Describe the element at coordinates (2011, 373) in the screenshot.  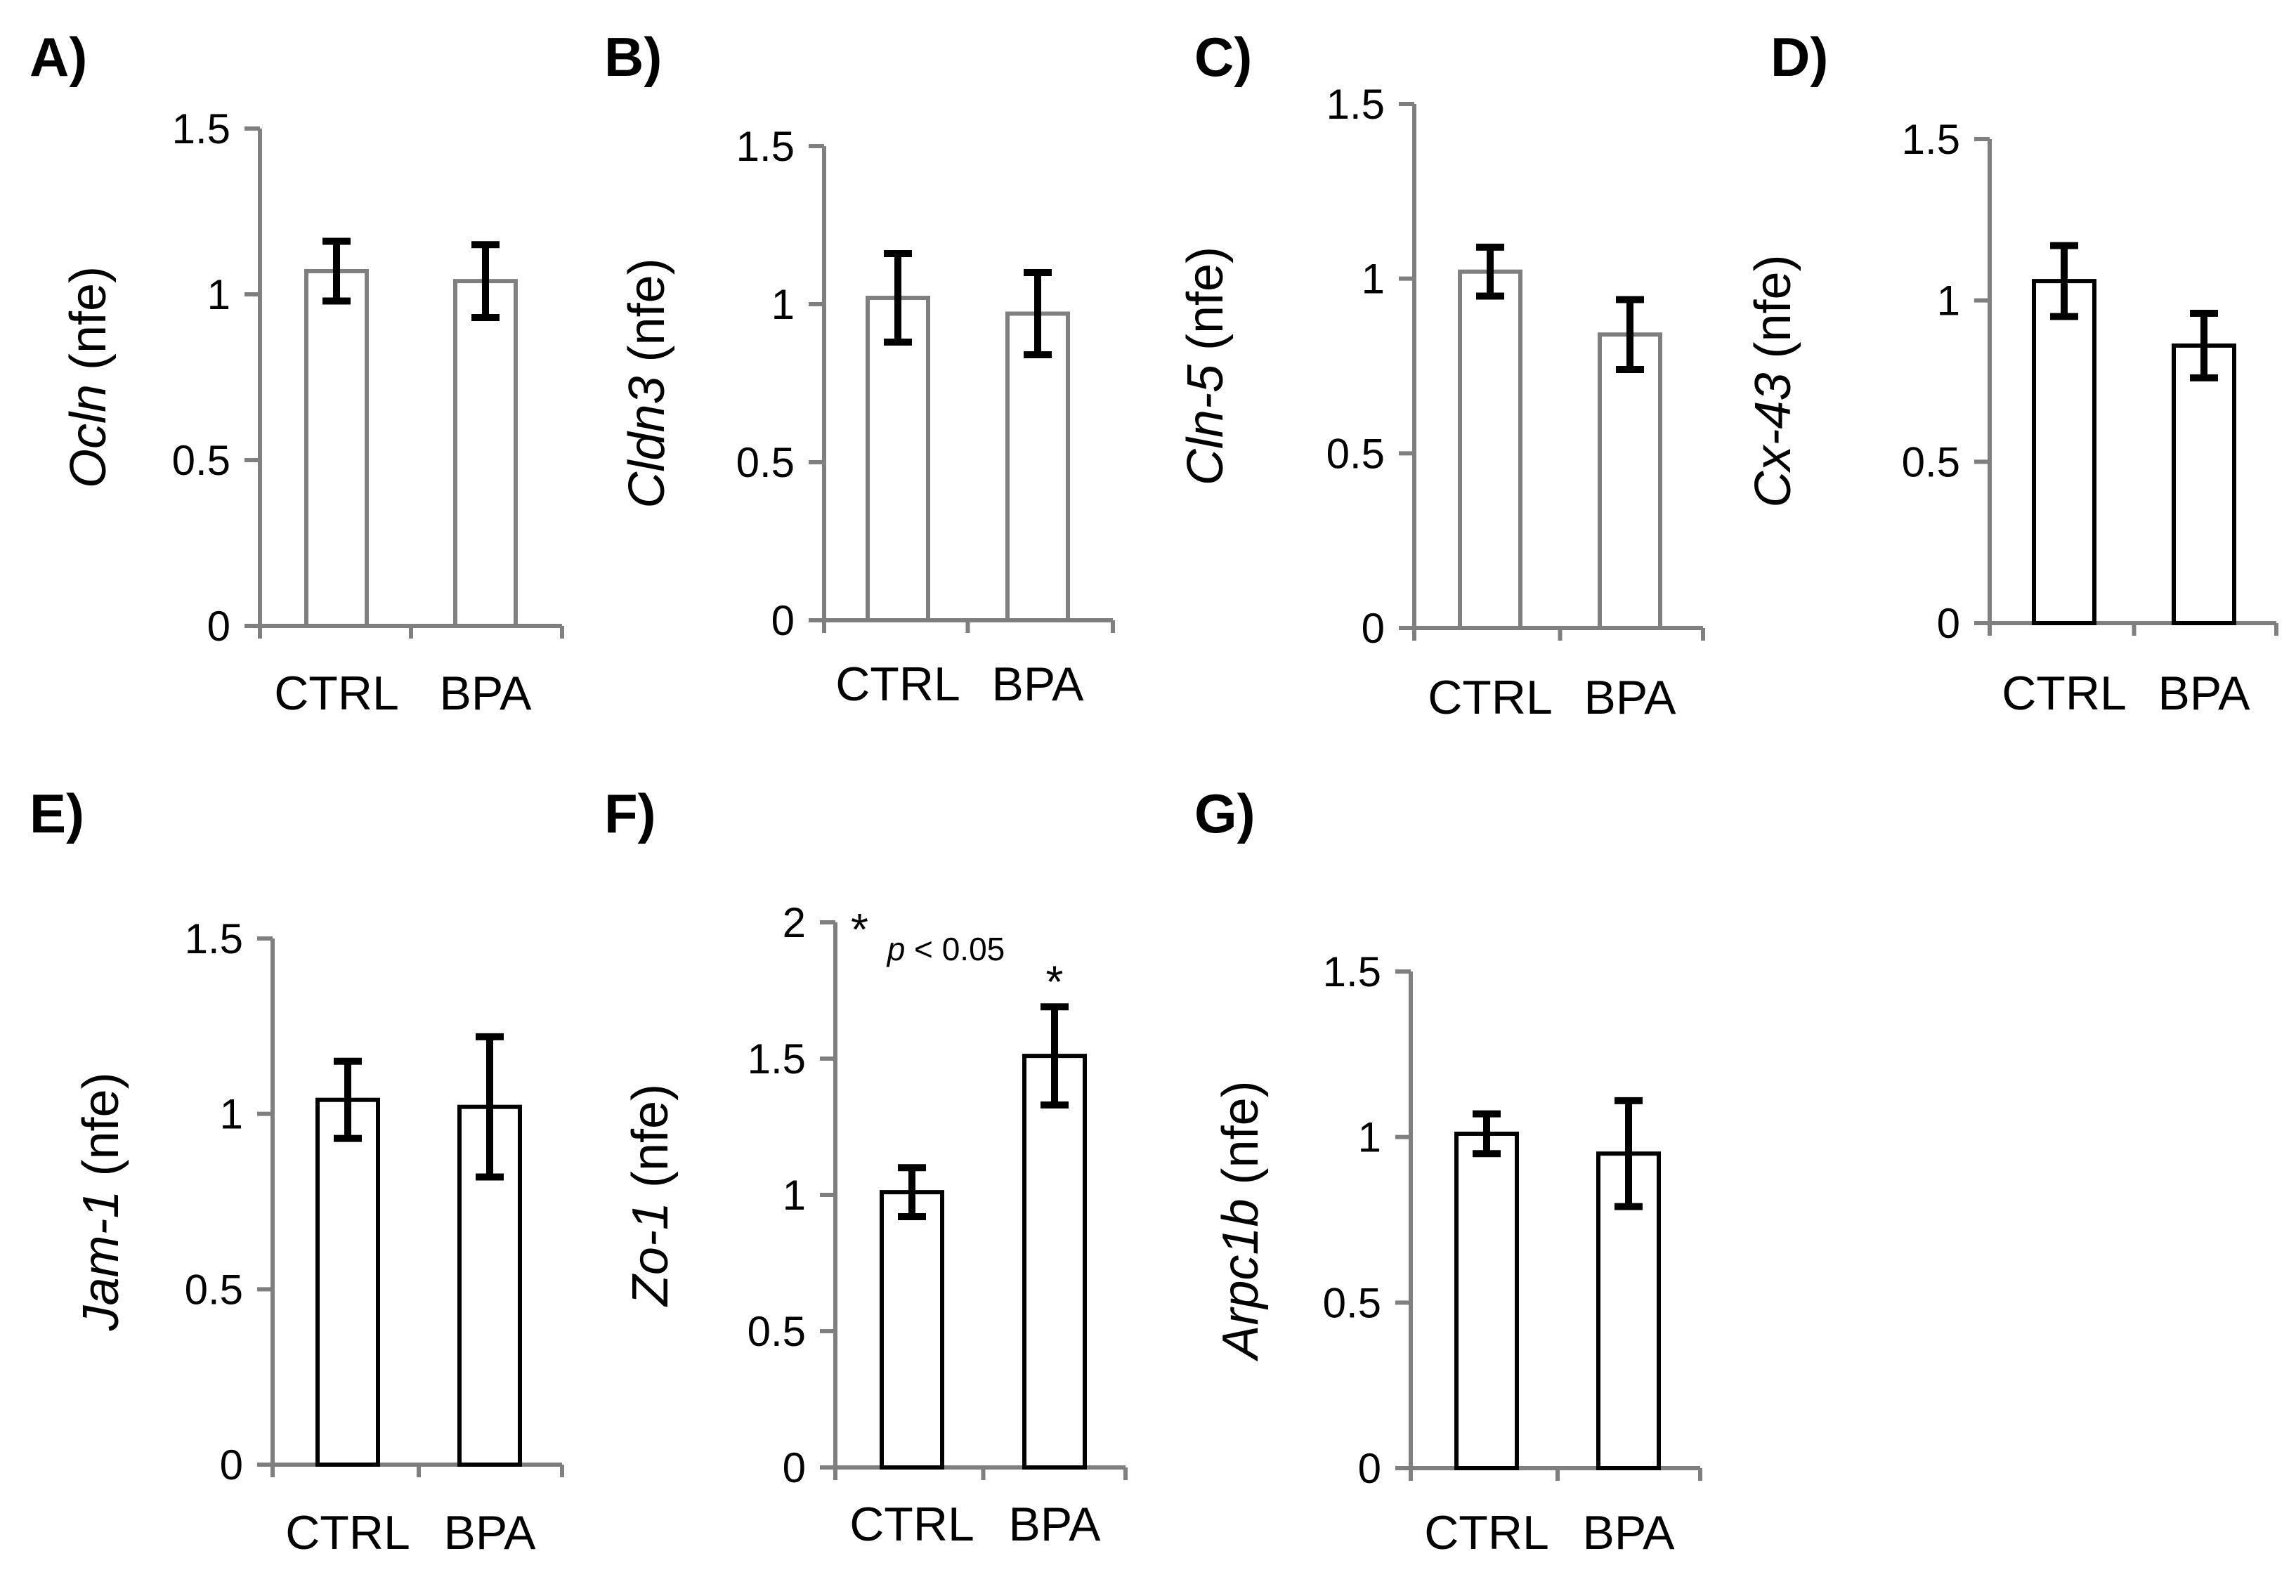
I see `chart-panel-d: D) 0 0.5 1 1.5 CTRL BPA Cx-43 (nfe)` at that location.